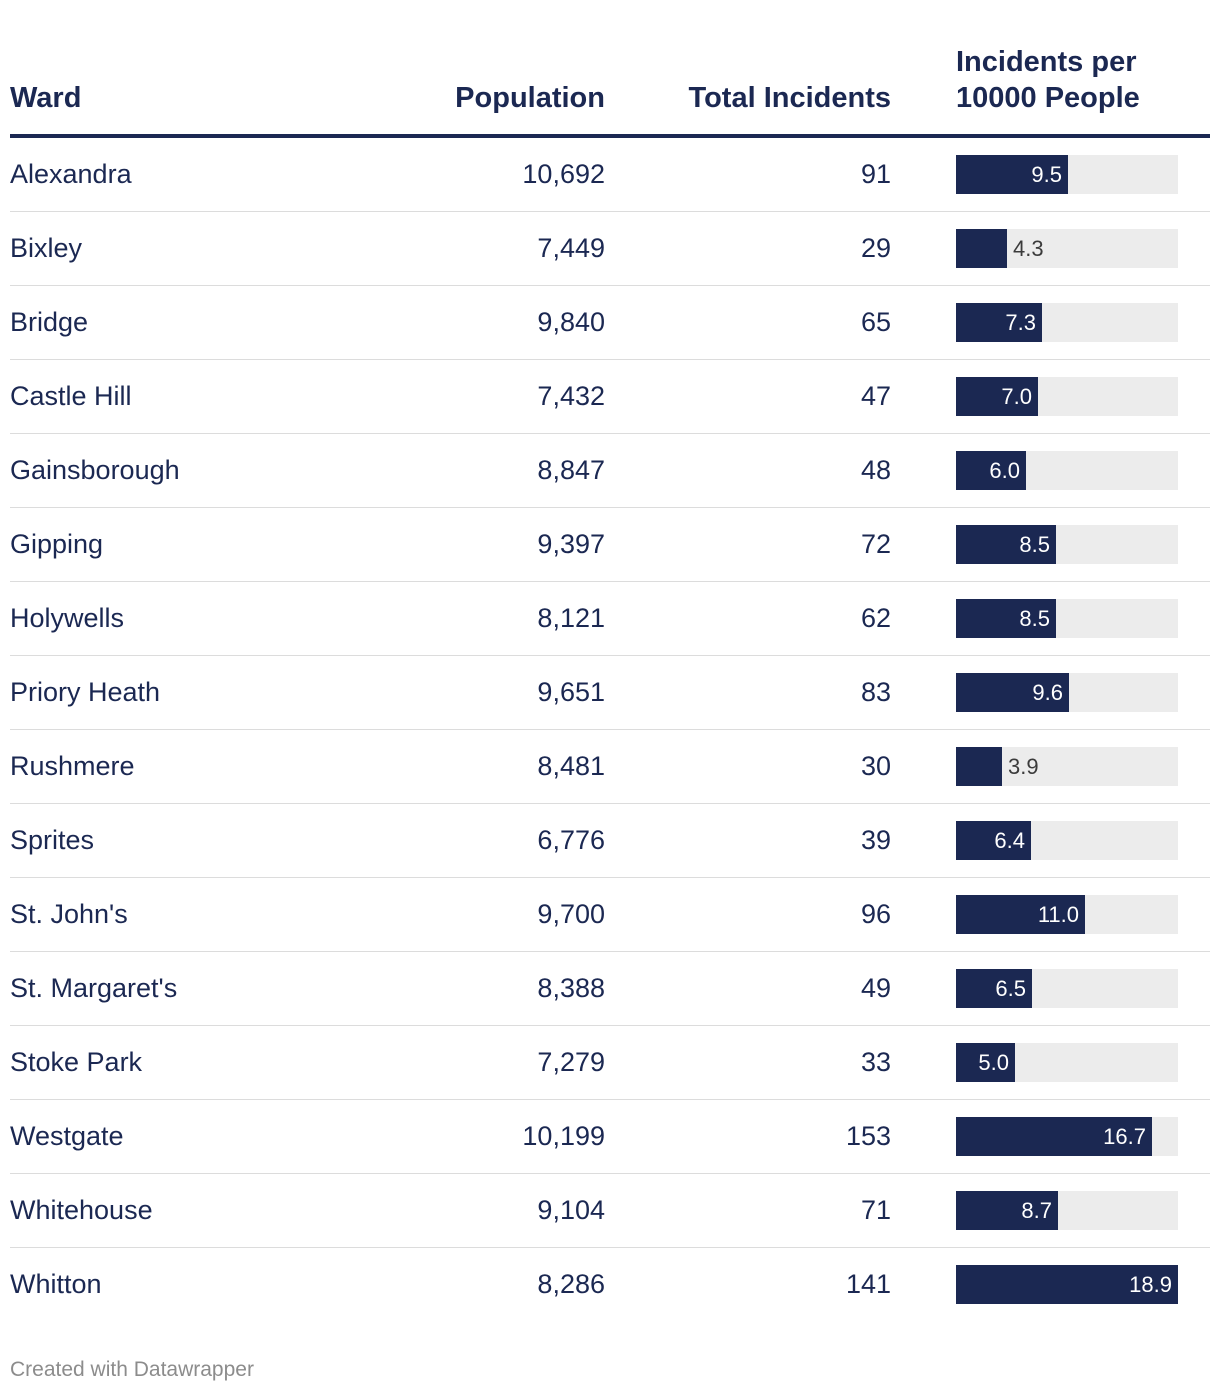 This screenshot has height=1396, width=1220. I want to click on rate-bar-label: 8.5, so click(1034, 544).